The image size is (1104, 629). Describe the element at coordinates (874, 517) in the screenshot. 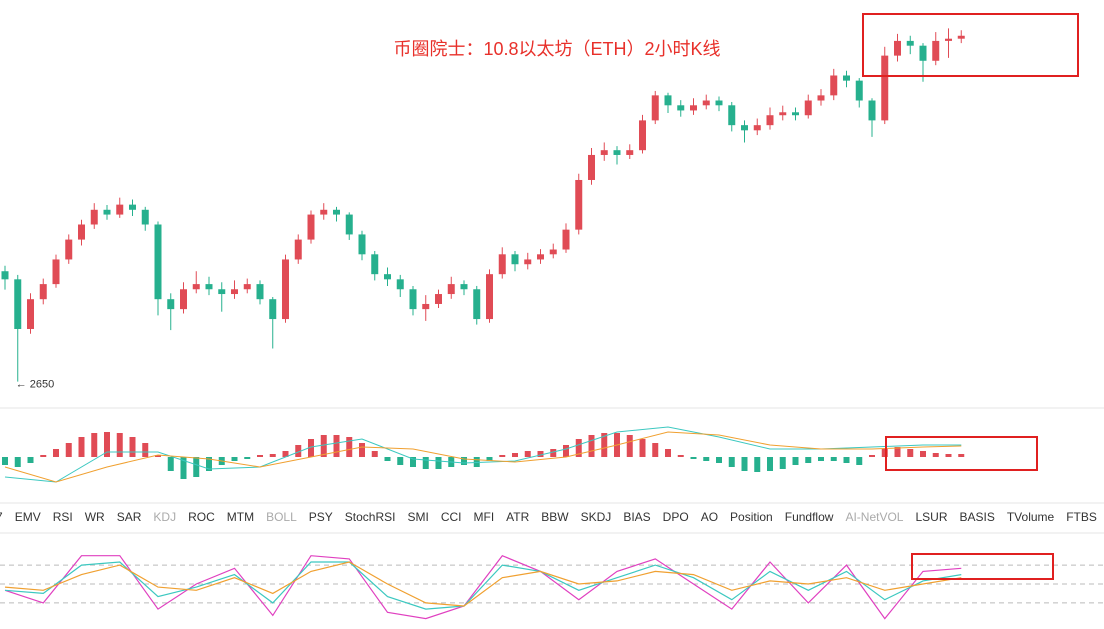

I see `indicator-tab: AI-NetVOL` at that location.